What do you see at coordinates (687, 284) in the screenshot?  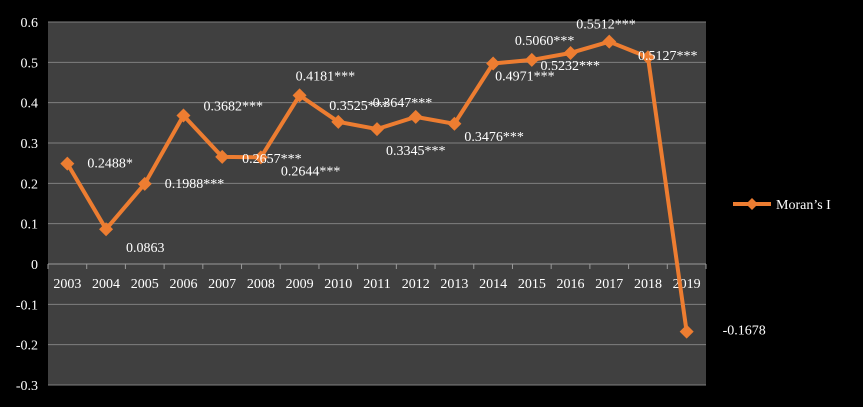 I see `x-tick-label: 2019` at bounding box center [687, 284].